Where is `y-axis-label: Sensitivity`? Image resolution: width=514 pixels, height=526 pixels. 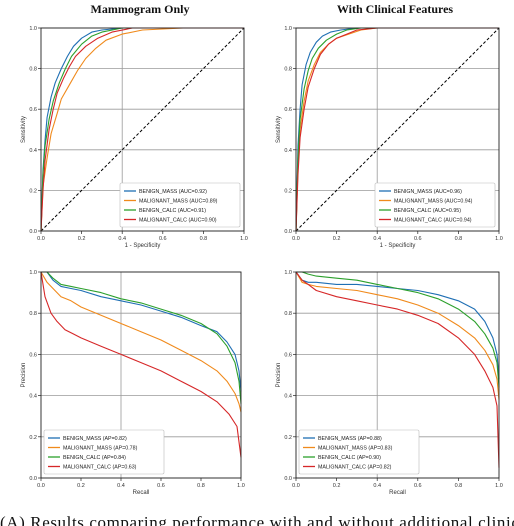
y-axis-label: Sensitivity is located at coordinates (24, 129).